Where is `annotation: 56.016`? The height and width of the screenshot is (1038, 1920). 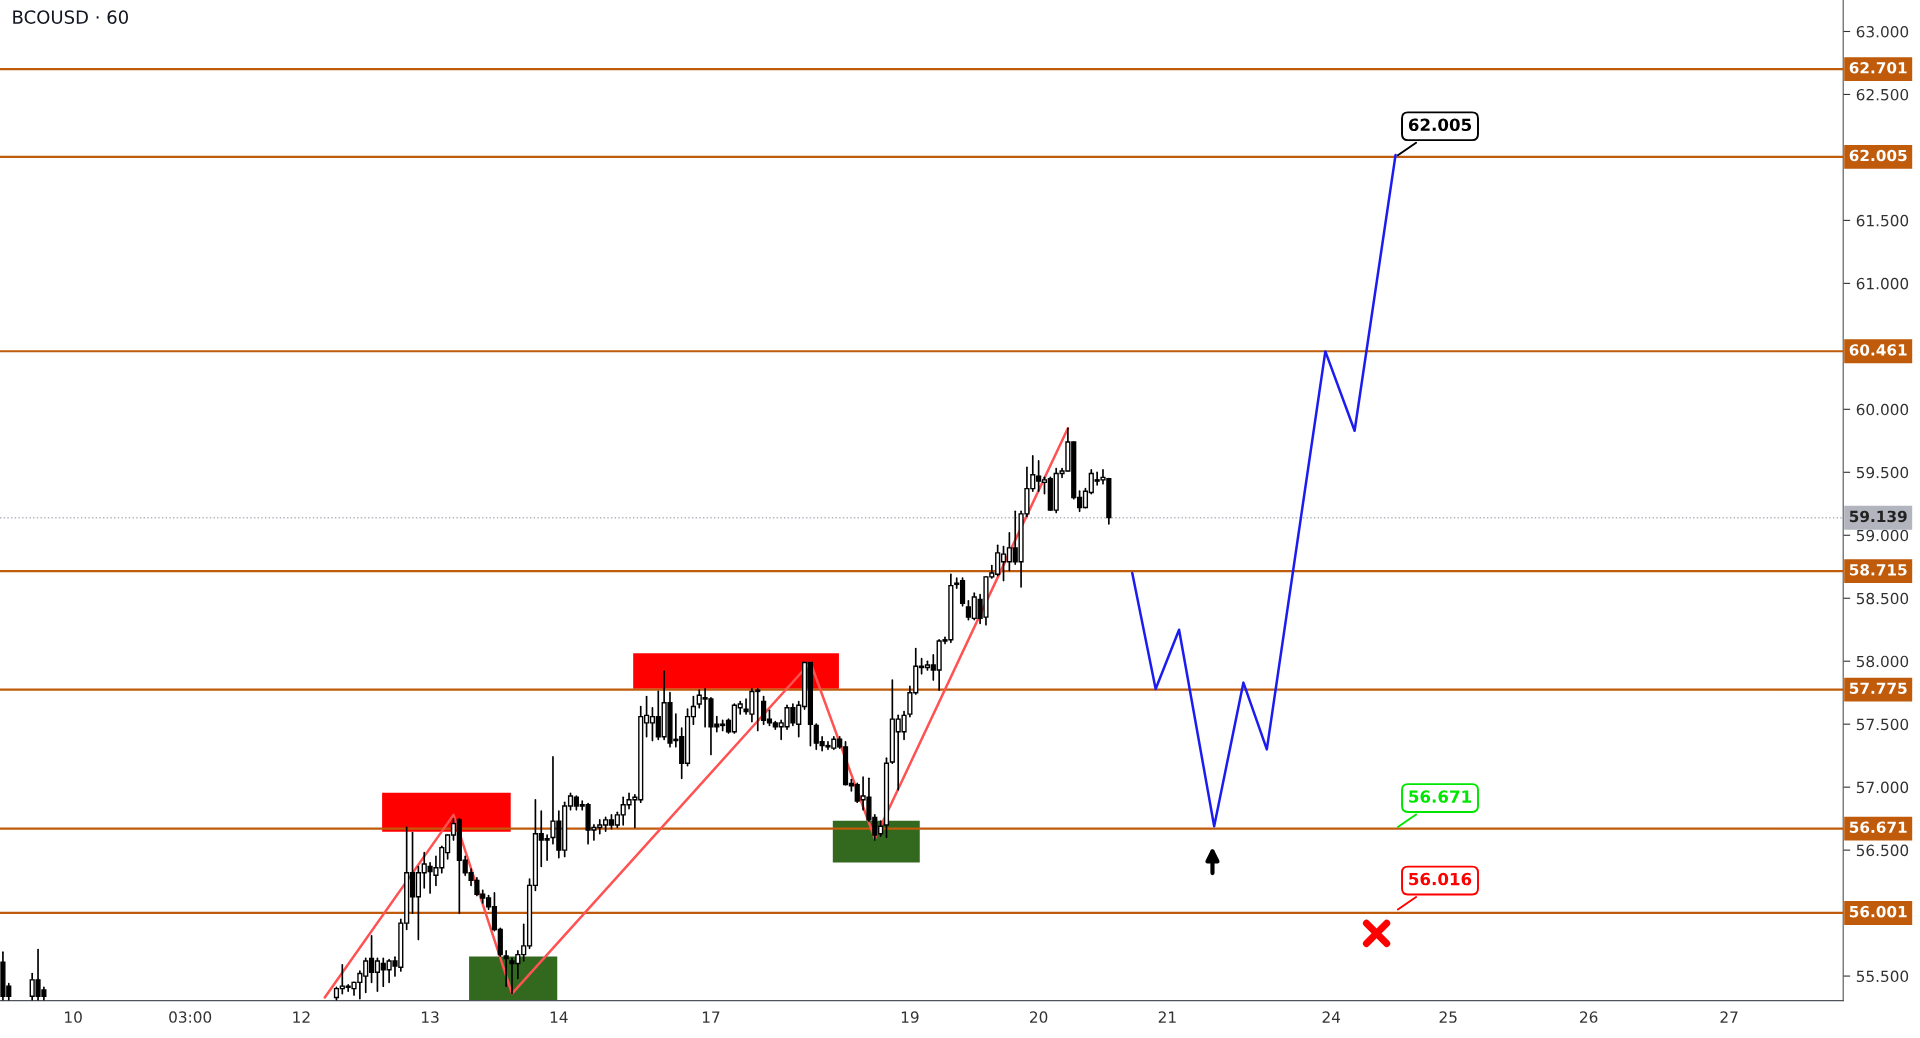 annotation: 56.016 is located at coordinates (1440, 879).